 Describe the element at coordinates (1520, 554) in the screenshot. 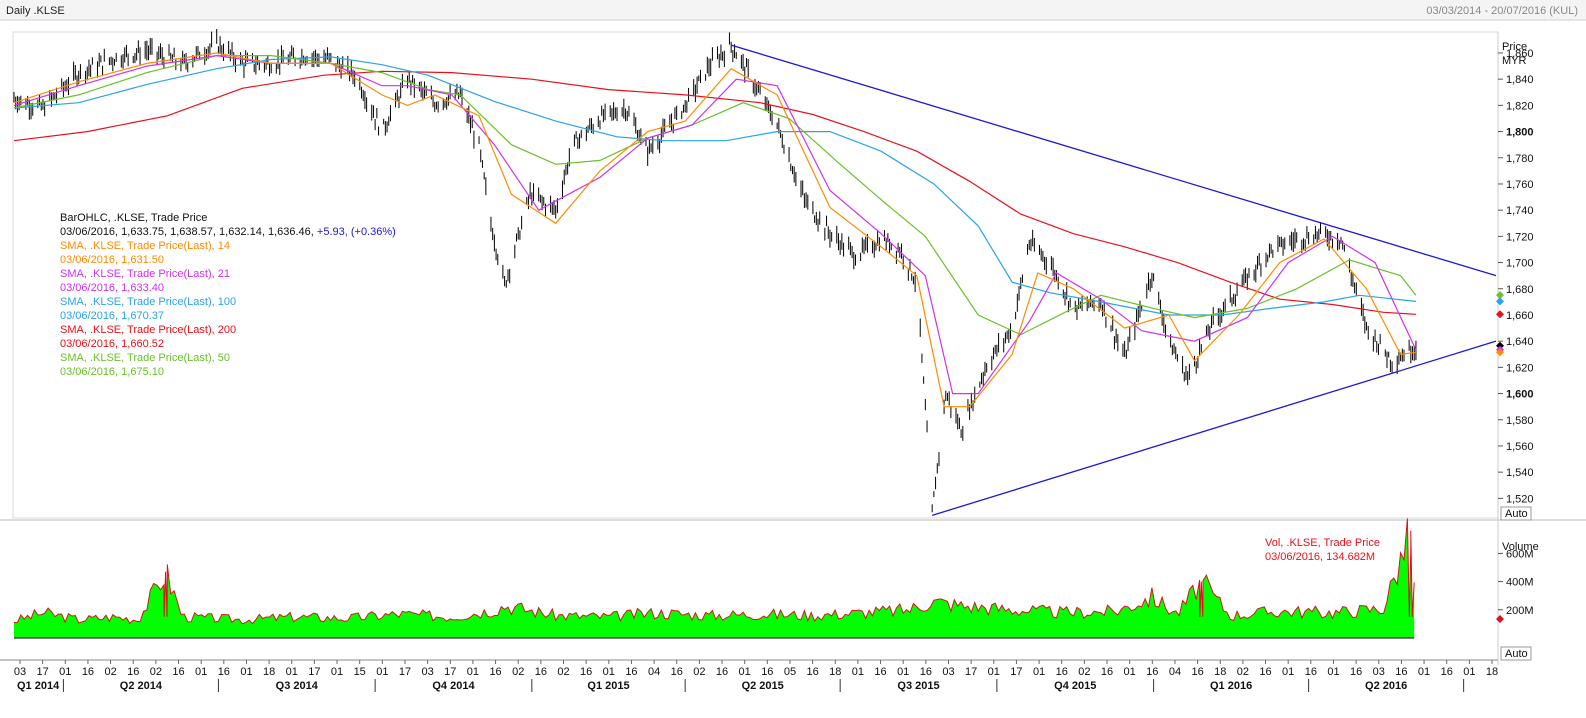

I see `volume-tick-label: 600M` at that location.